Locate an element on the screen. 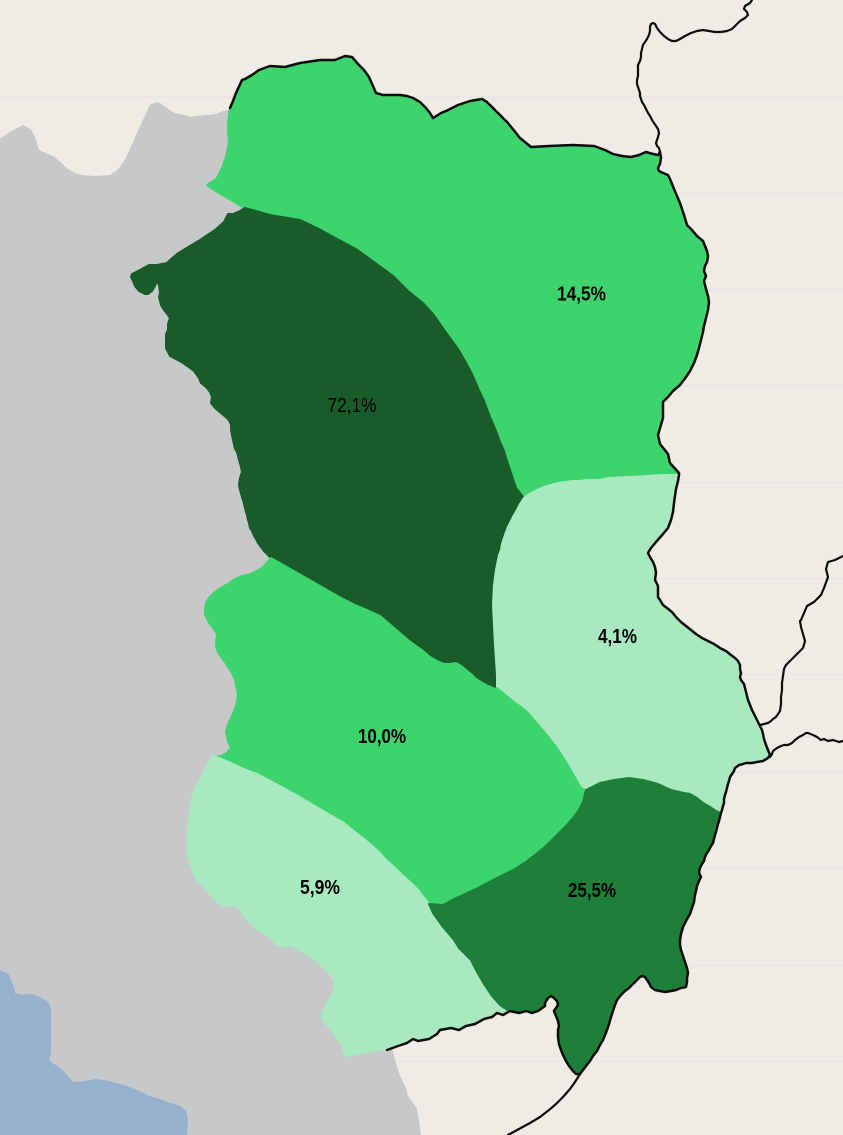  svg-text: 14,5% is located at coordinates (581, 294).